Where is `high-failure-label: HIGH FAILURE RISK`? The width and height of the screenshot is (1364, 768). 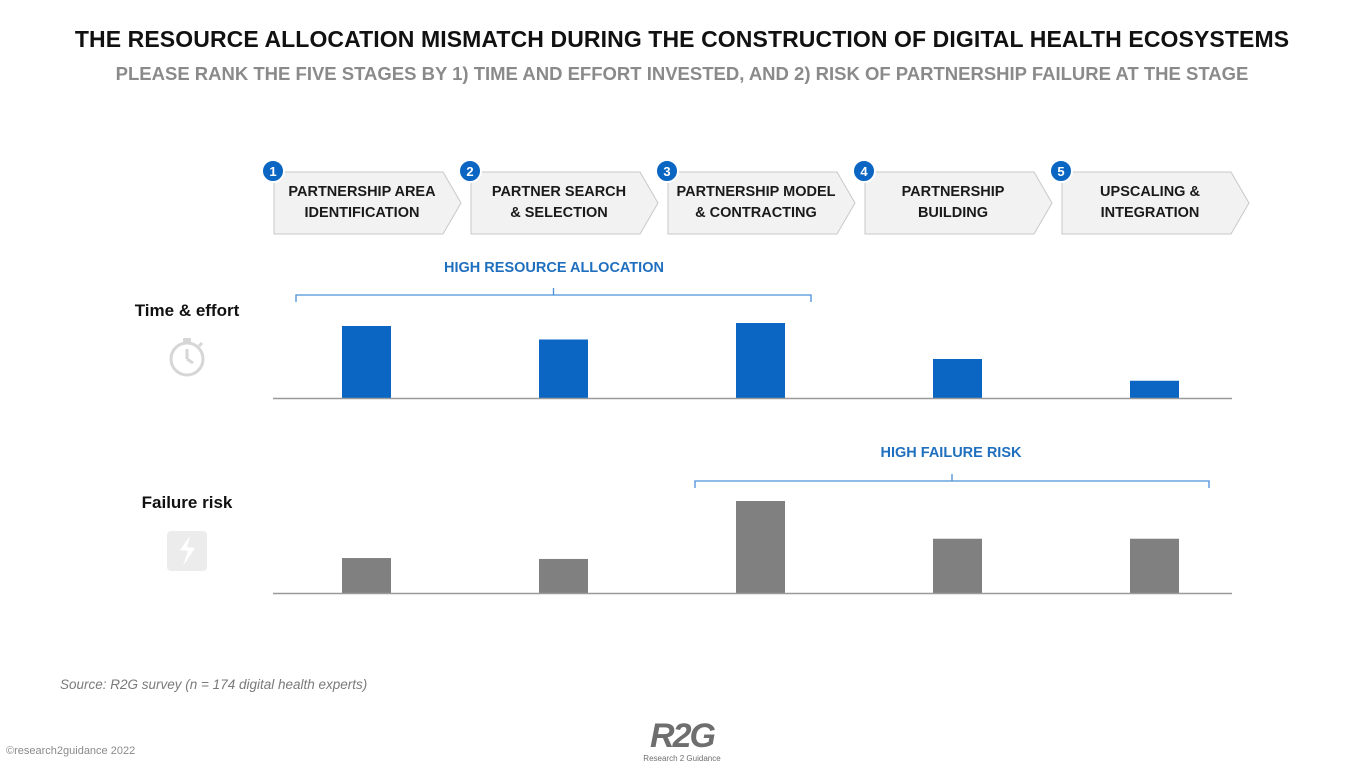 high-failure-label: HIGH FAILURE RISK is located at coordinates (951, 453).